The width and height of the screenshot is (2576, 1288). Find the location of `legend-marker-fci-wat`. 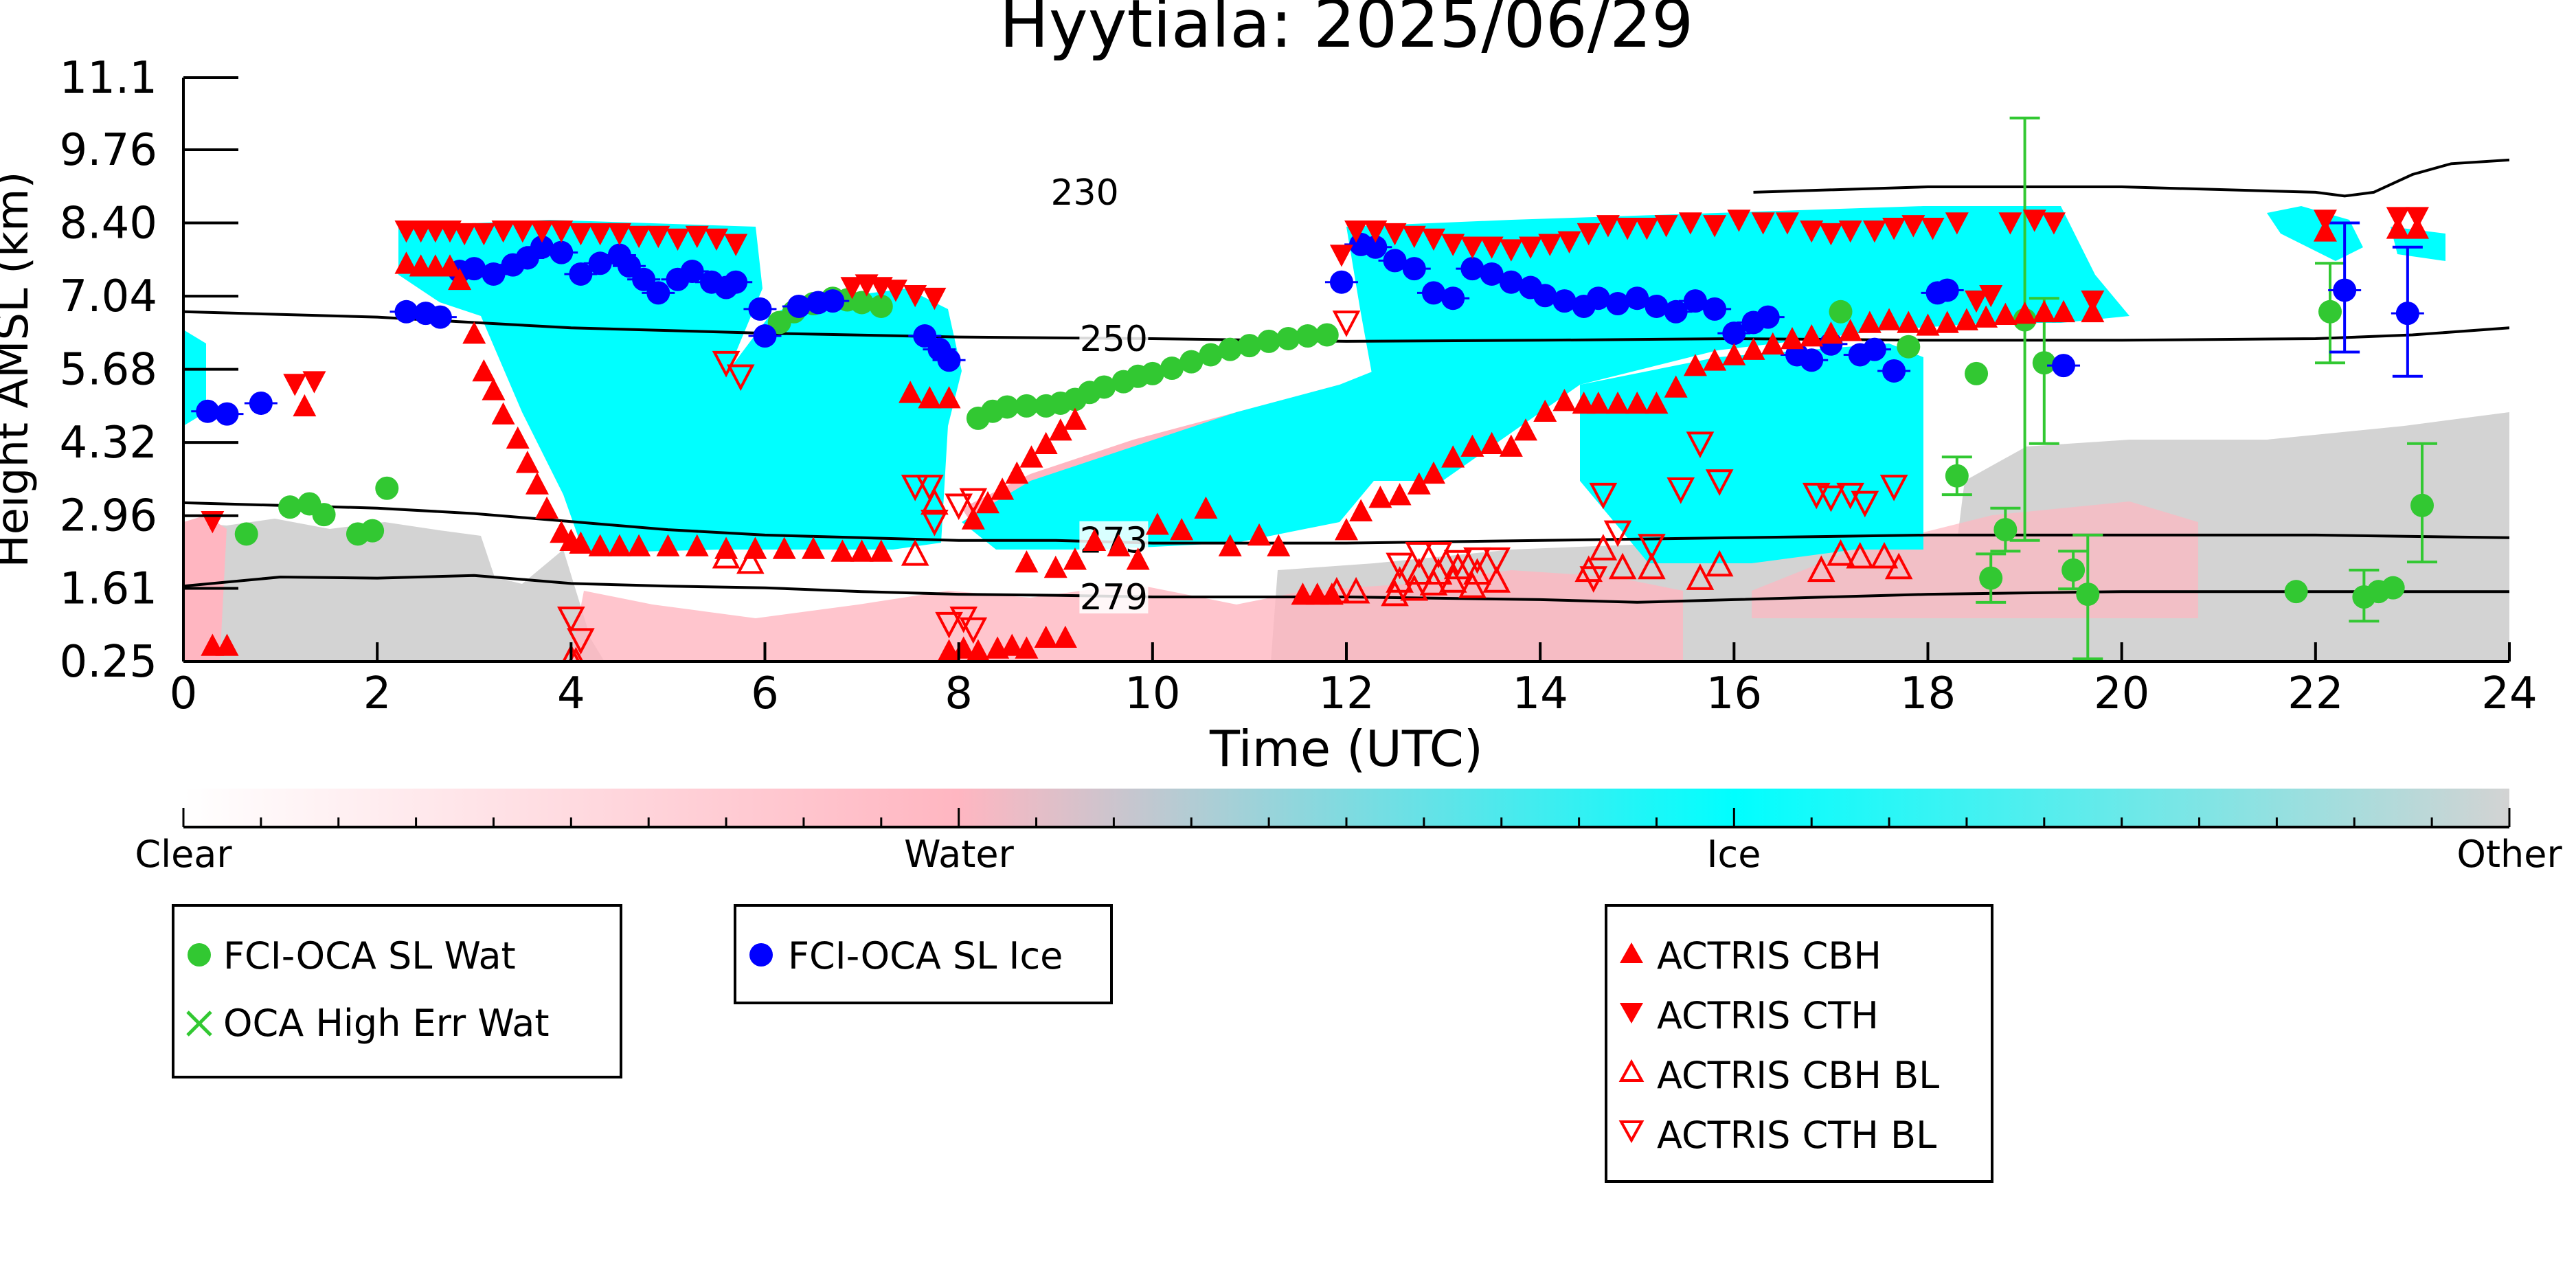

legend-marker-fci-wat is located at coordinates (199, 955).